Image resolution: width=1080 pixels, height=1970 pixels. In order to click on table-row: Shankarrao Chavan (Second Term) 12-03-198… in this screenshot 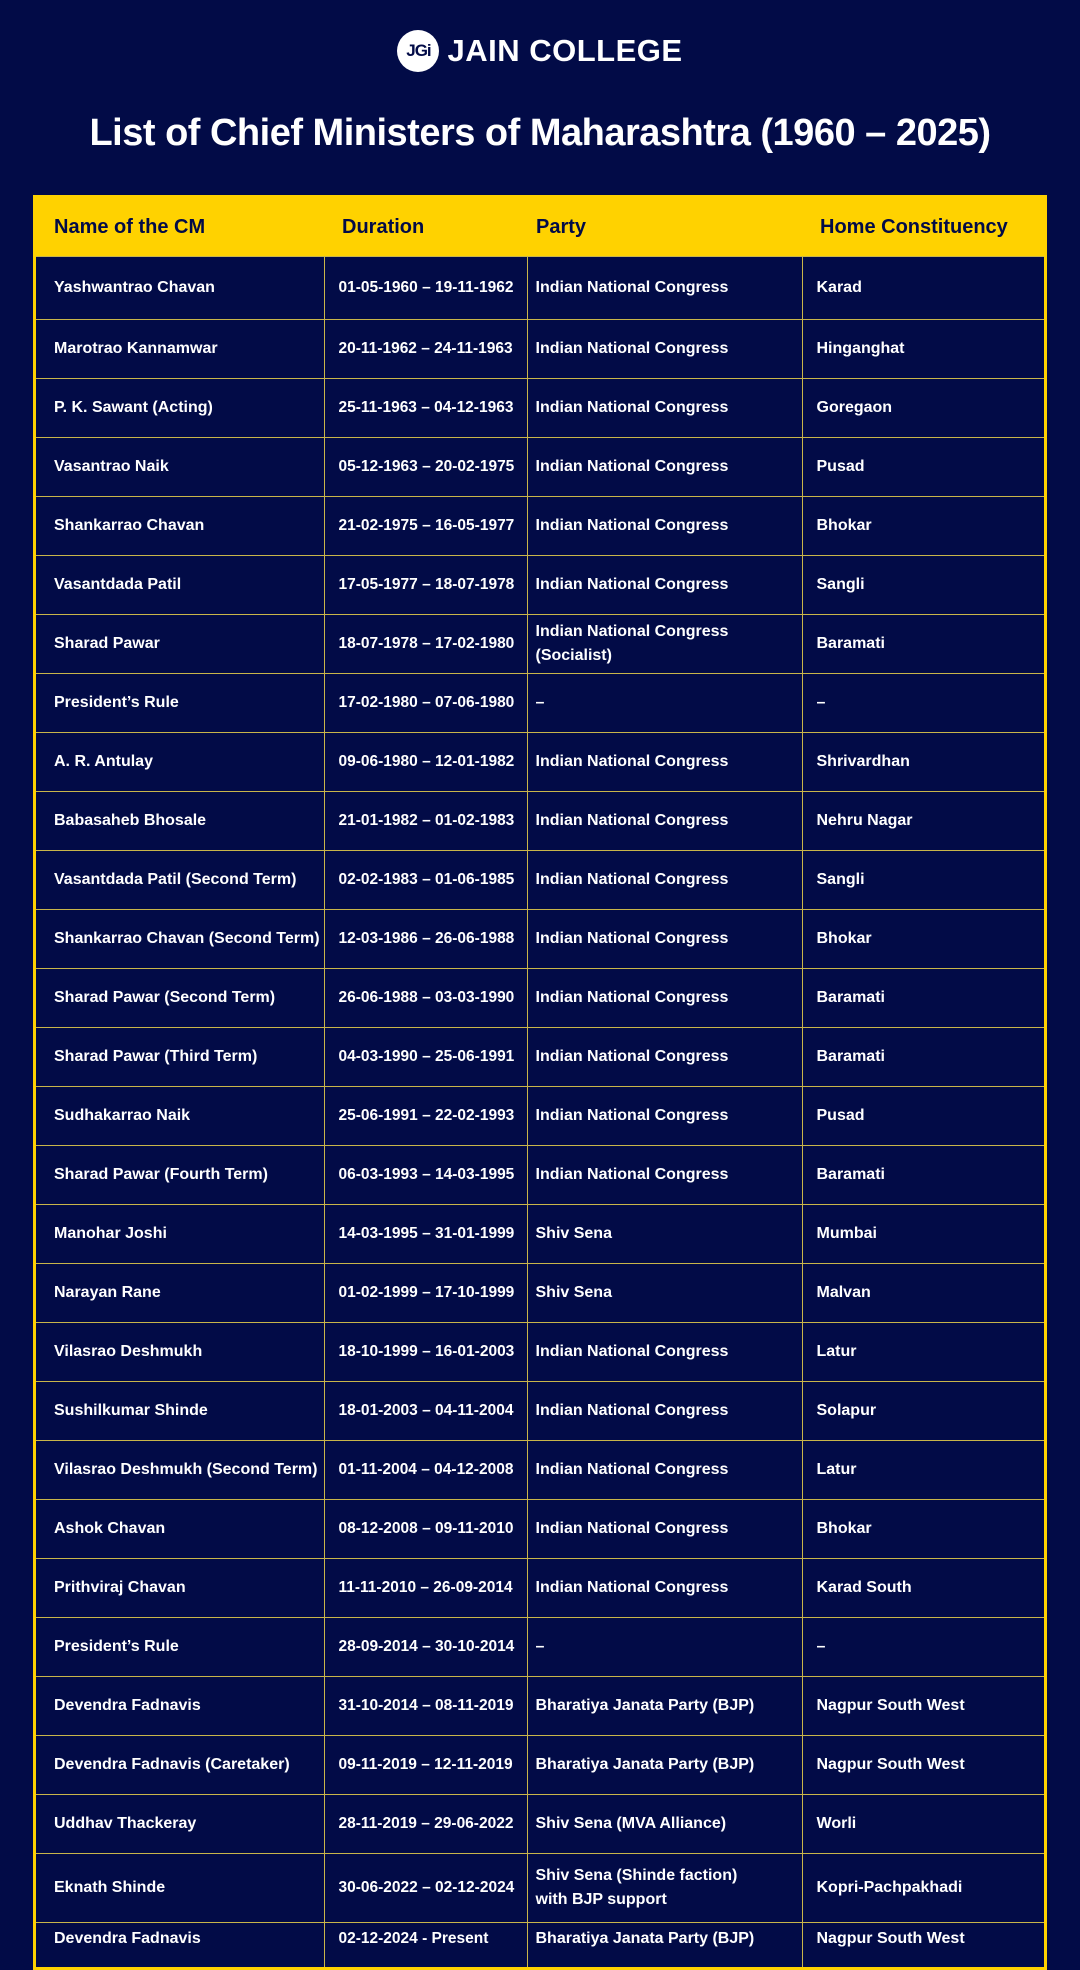, I will do `click(540, 939)`.